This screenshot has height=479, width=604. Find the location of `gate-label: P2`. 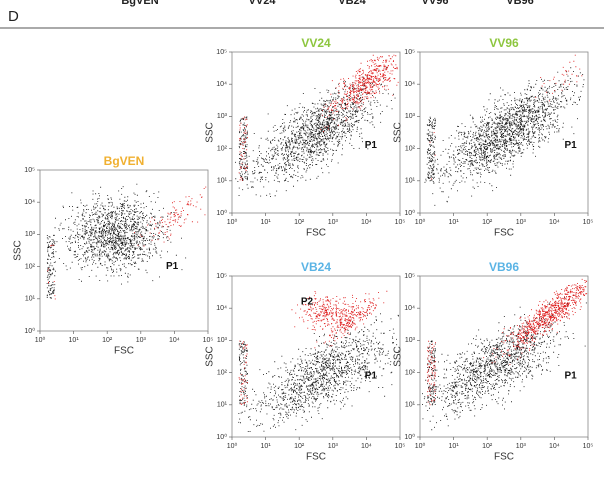

gate-label: P2 is located at coordinates (307, 301).